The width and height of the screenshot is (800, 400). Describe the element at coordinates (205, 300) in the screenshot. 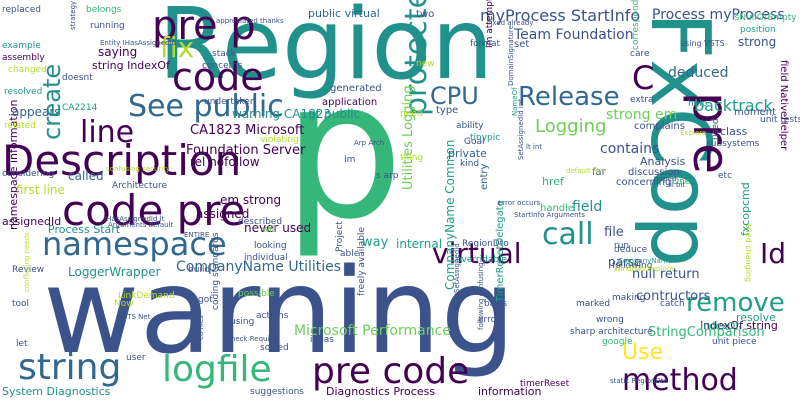

I see `cloud-word: got` at that location.